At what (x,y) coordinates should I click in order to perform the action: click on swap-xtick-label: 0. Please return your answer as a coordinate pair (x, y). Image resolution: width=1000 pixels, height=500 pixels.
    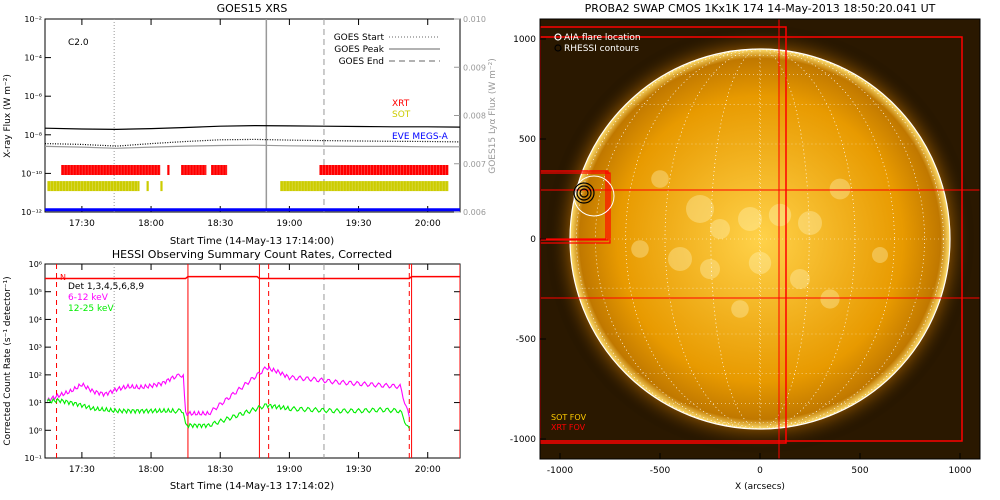
    Looking at the image, I should click on (760, 471).